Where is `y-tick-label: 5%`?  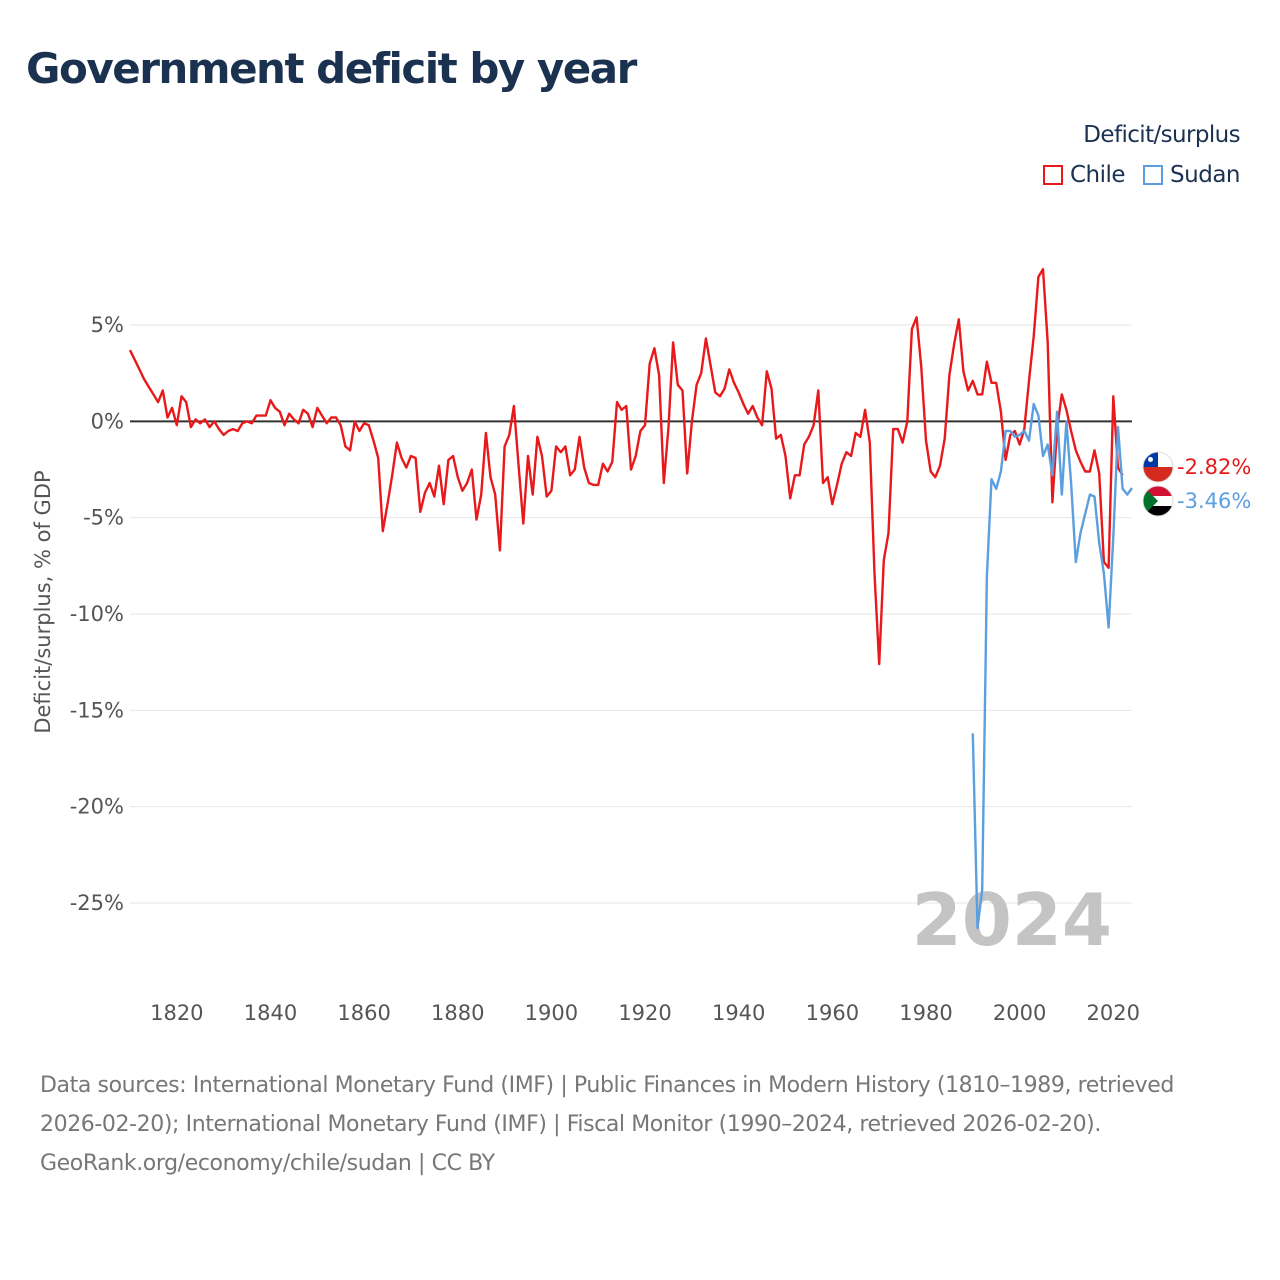 y-tick-label: 5% is located at coordinates (107, 325).